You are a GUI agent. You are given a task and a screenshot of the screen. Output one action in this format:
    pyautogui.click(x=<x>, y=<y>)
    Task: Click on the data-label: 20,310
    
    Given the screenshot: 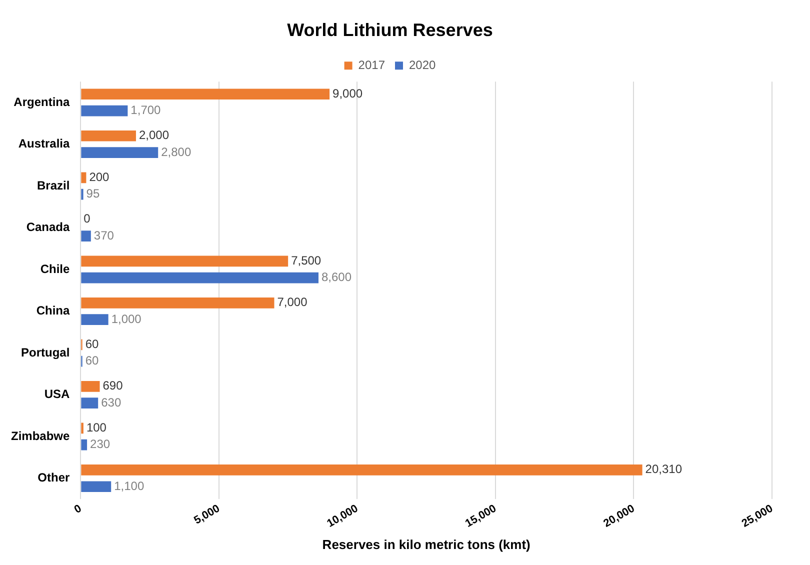 What is the action you would take?
    pyautogui.click(x=663, y=469)
    